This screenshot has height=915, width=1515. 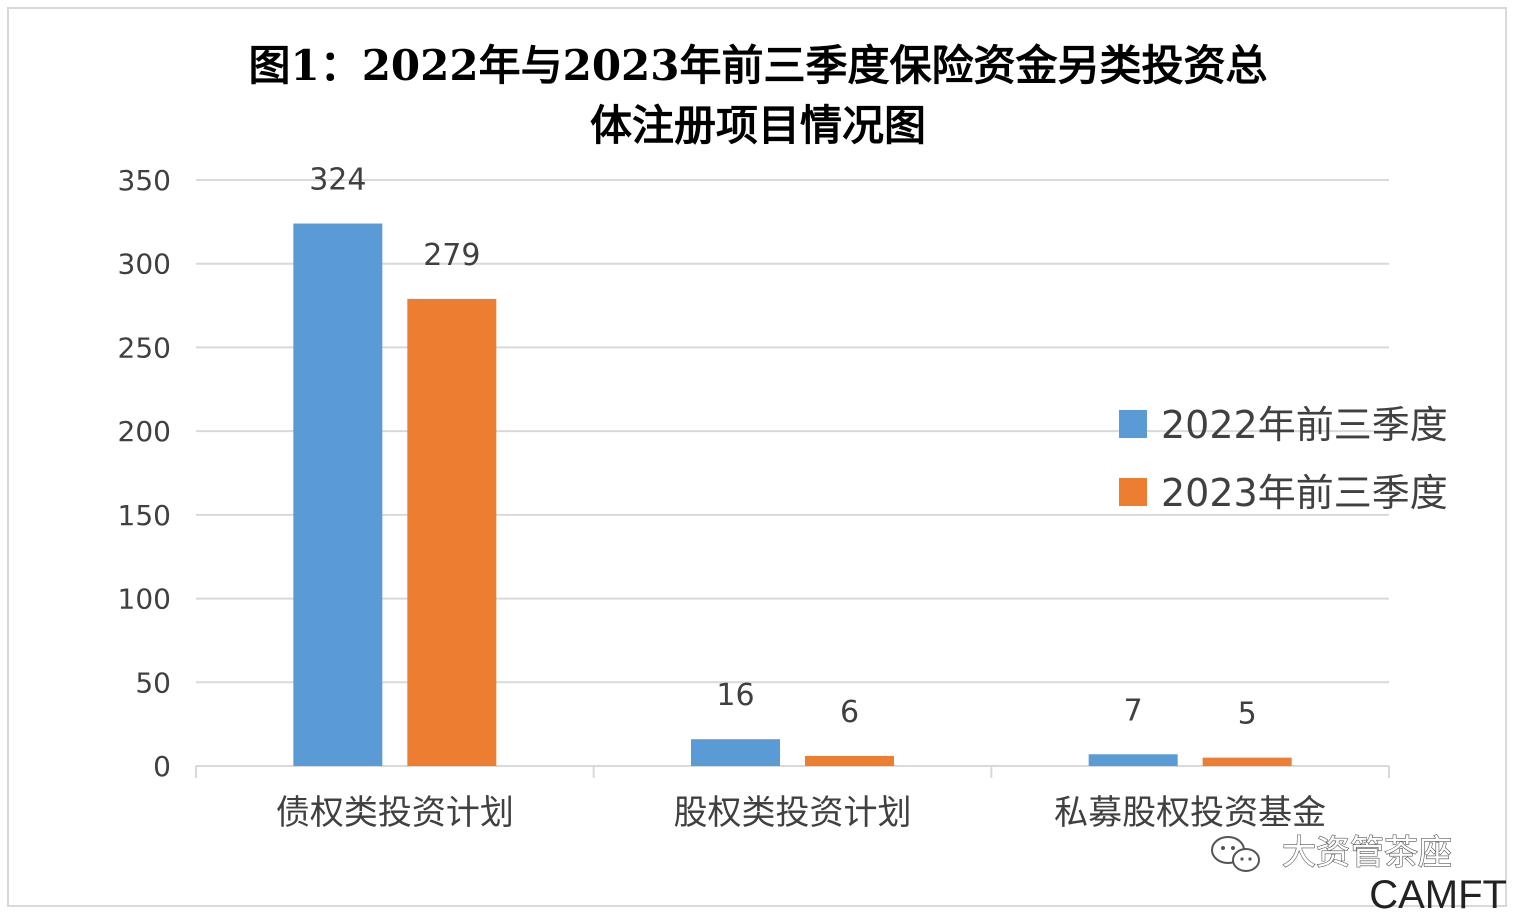 What do you see at coordinates (849, 712) in the screenshot?
I see `data-label: 6` at bounding box center [849, 712].